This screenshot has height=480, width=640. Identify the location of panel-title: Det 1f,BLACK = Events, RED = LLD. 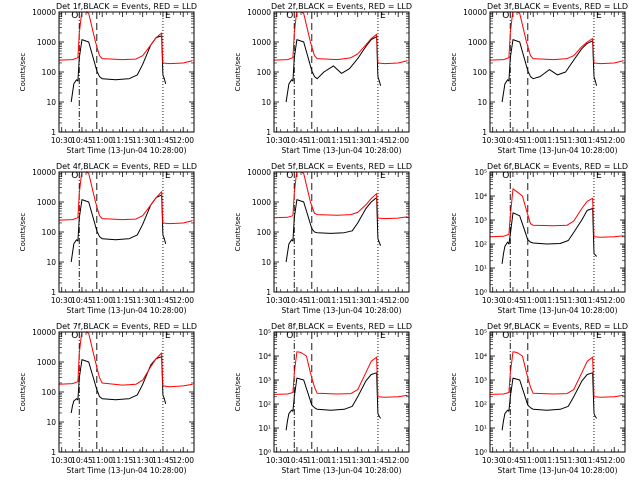
(126, 6).